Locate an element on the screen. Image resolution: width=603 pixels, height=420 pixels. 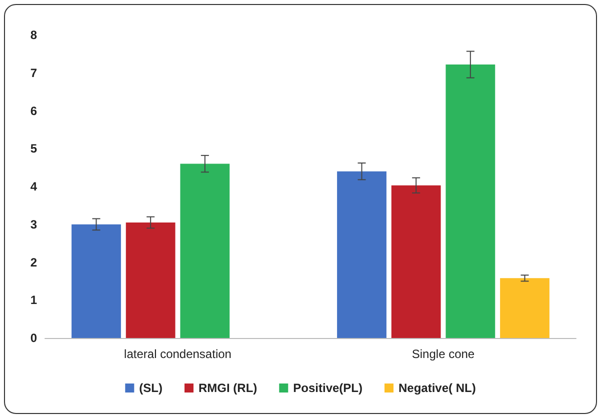
y-tick-label: 8 is located at coordinates (34, 35).